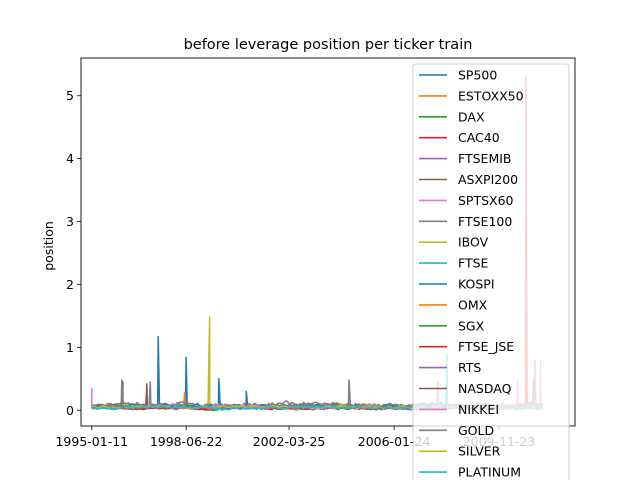 This screenshot has height=480, width=640. I want to click on legend-label: SGX, so click(471, 325).